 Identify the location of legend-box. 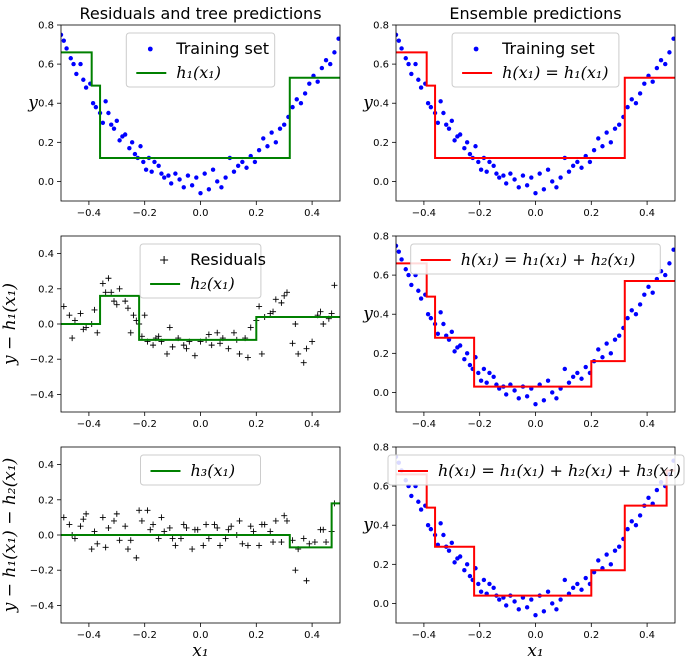
(535, 60).